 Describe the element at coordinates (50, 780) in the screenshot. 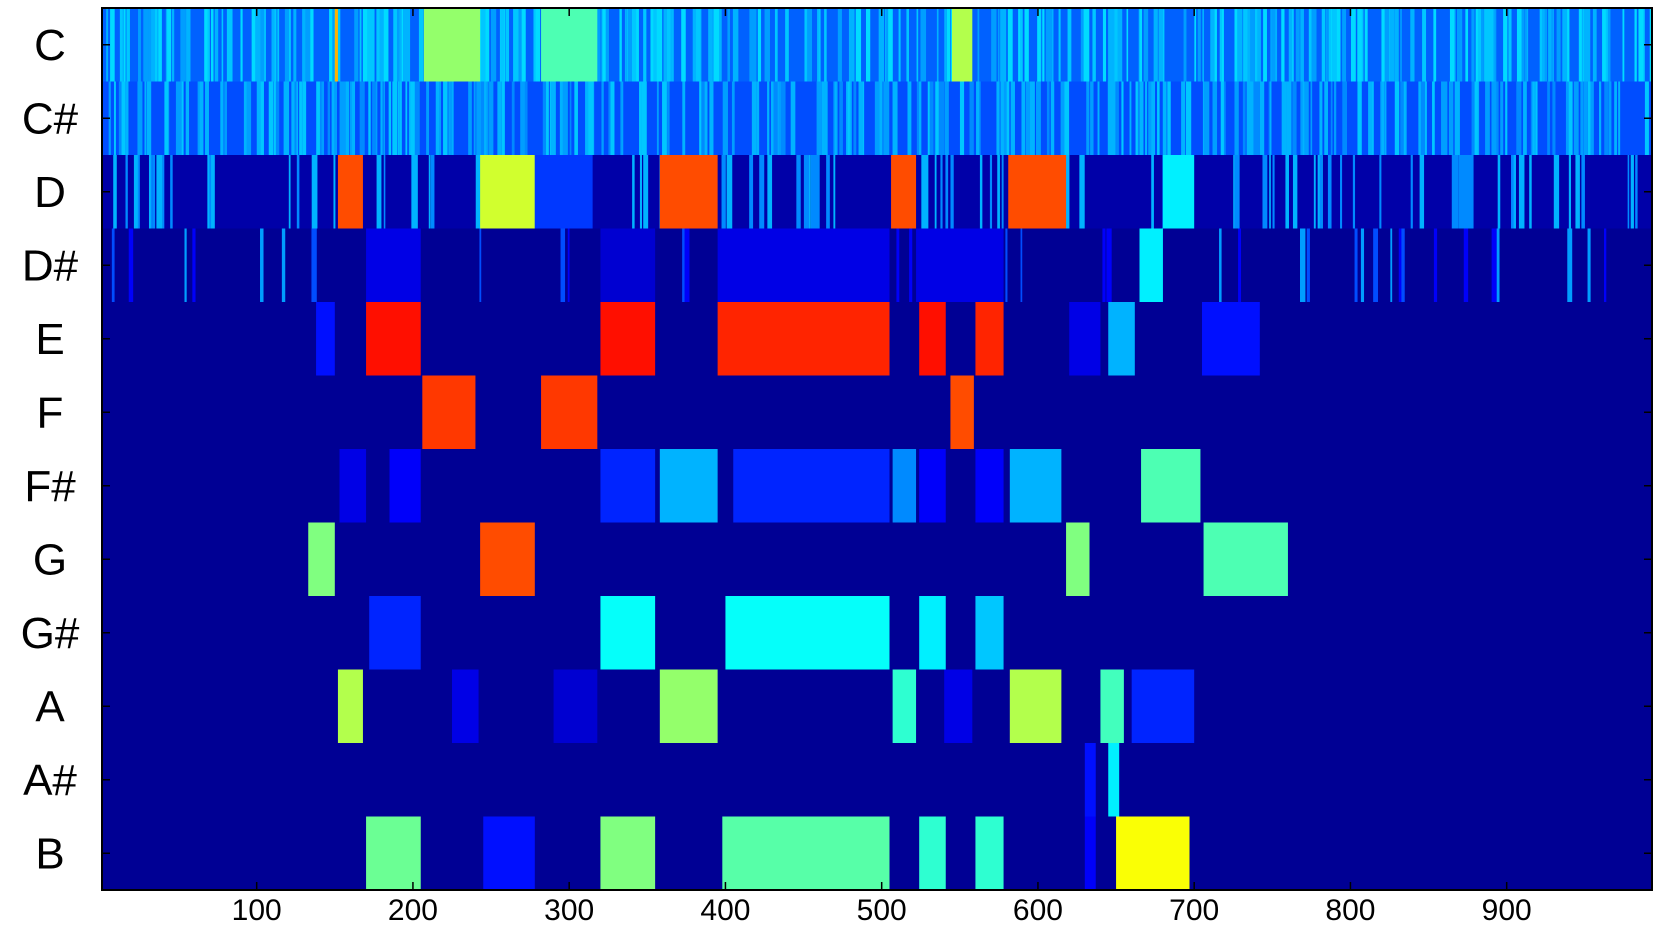

I see `y-tick-label: A#` at that location.